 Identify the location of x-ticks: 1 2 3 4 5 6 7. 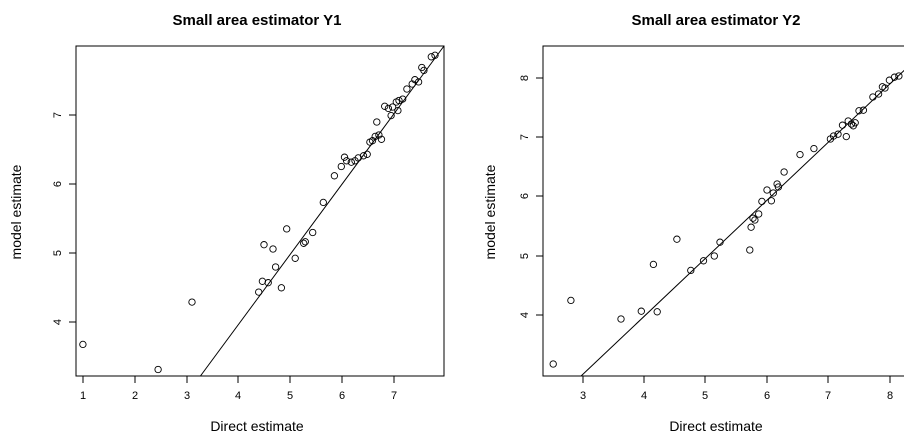
(238, 389).